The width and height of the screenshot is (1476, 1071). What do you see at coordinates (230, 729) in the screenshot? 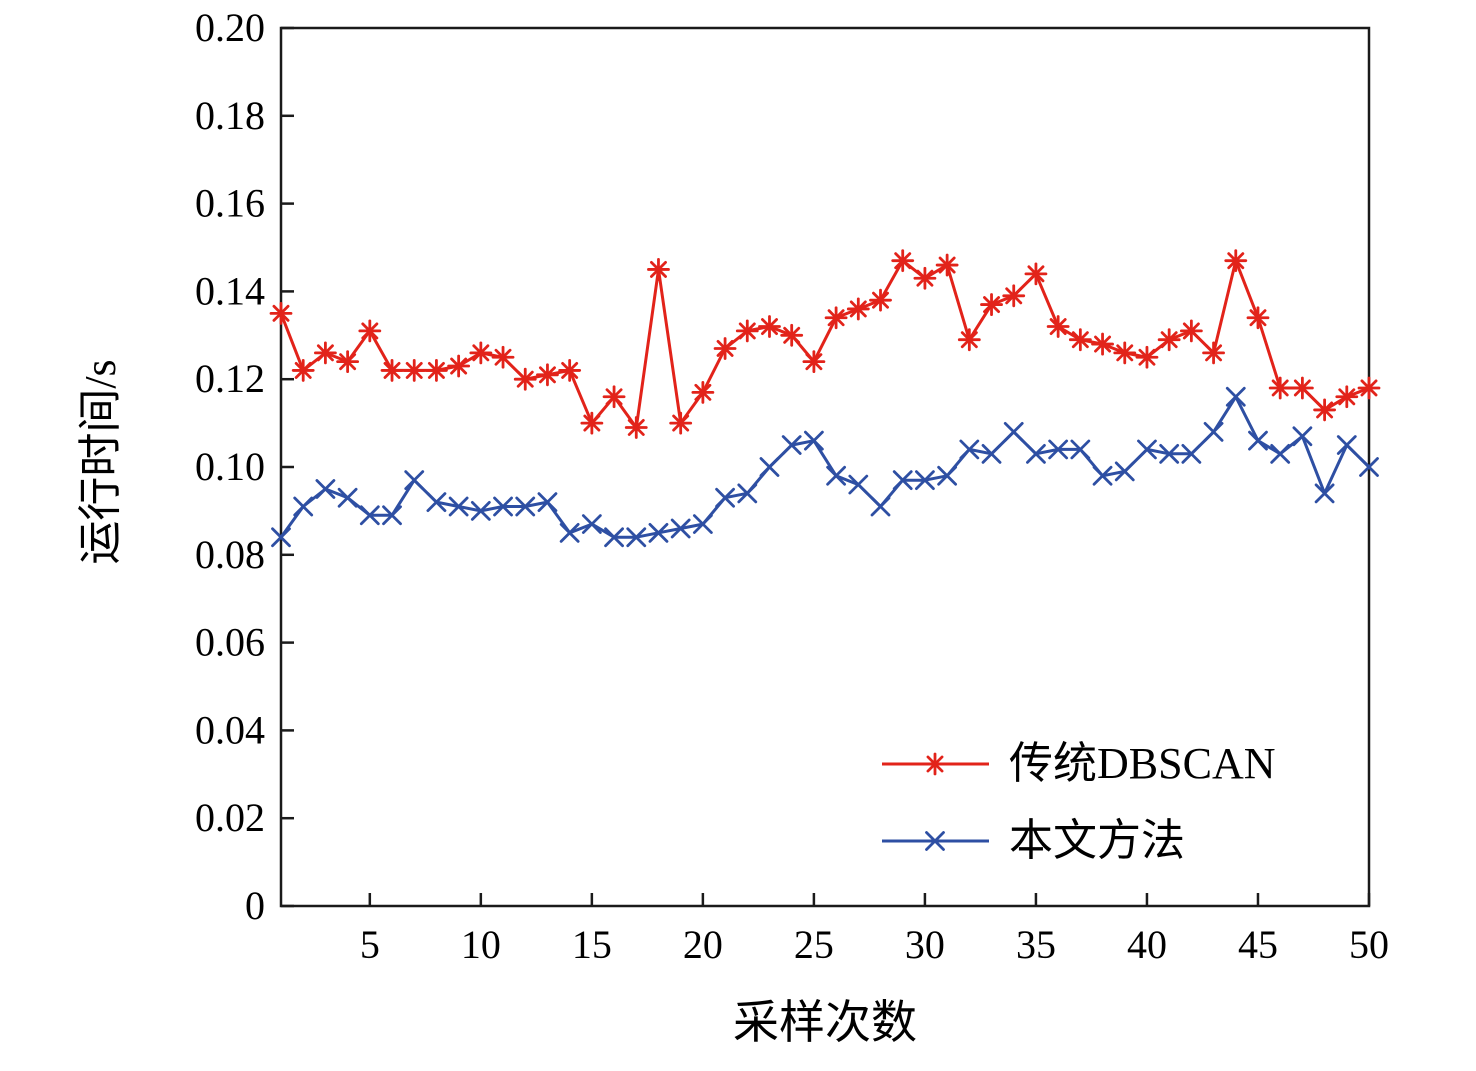
I see `svg-text: 0.04` at bounding box center [230, 729].